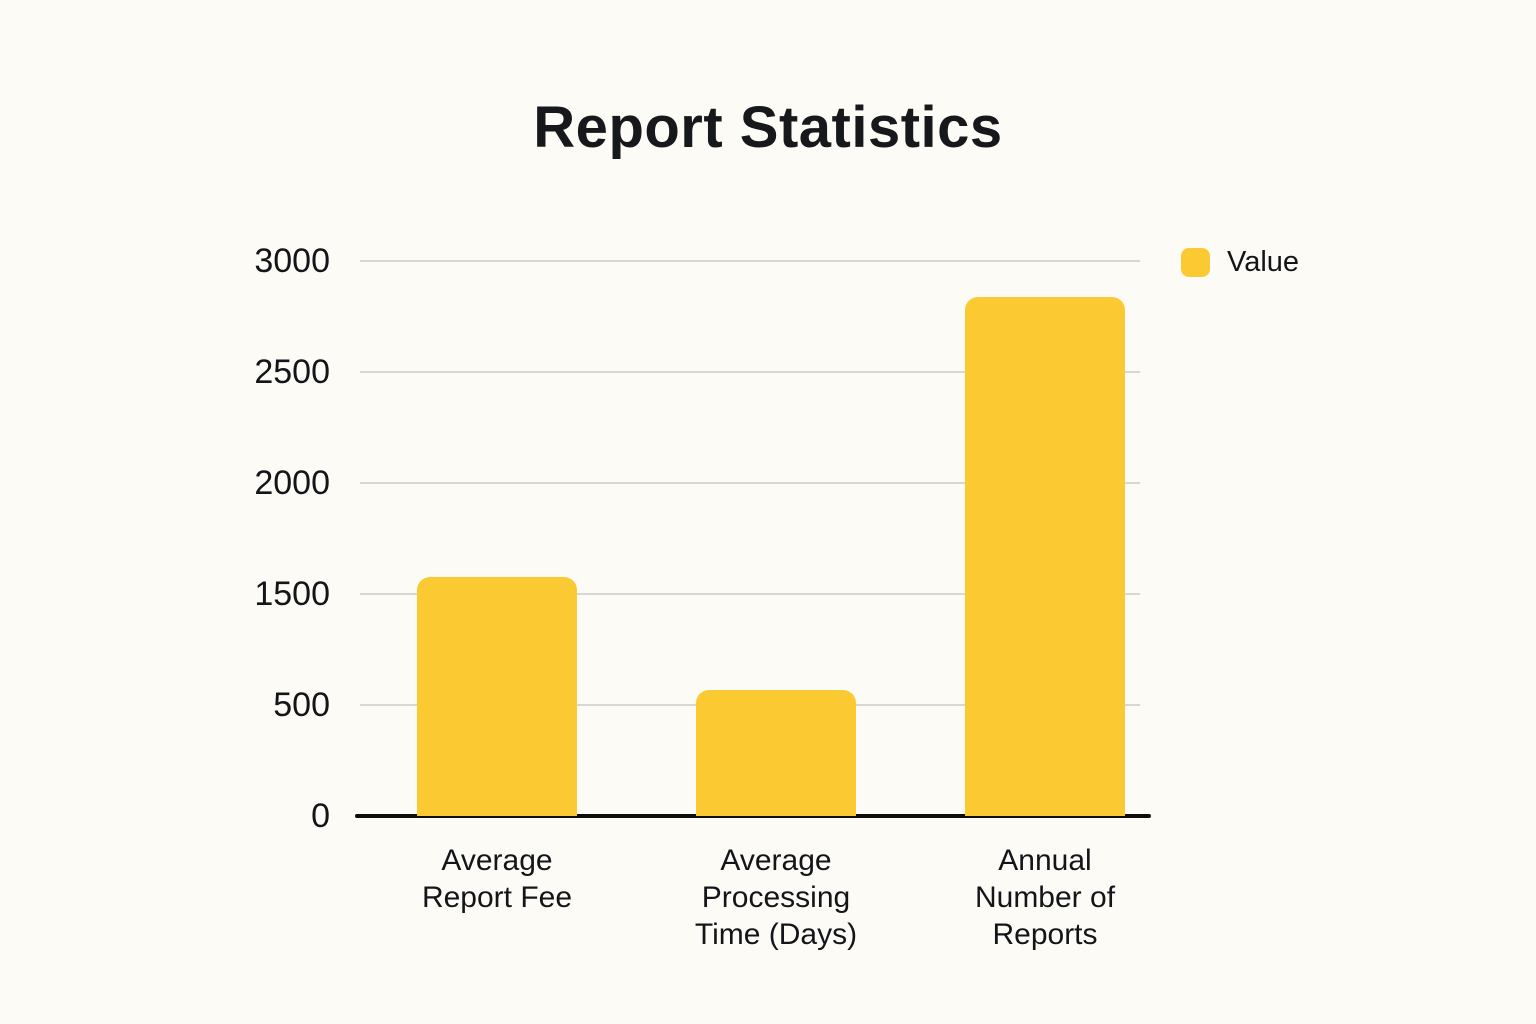 This screenshot has height=1024, width=1536. What do you see at coordinates (1263, 262) in the screenshot?
I see `legend-label: Value` at bounding box center [1263, 262].